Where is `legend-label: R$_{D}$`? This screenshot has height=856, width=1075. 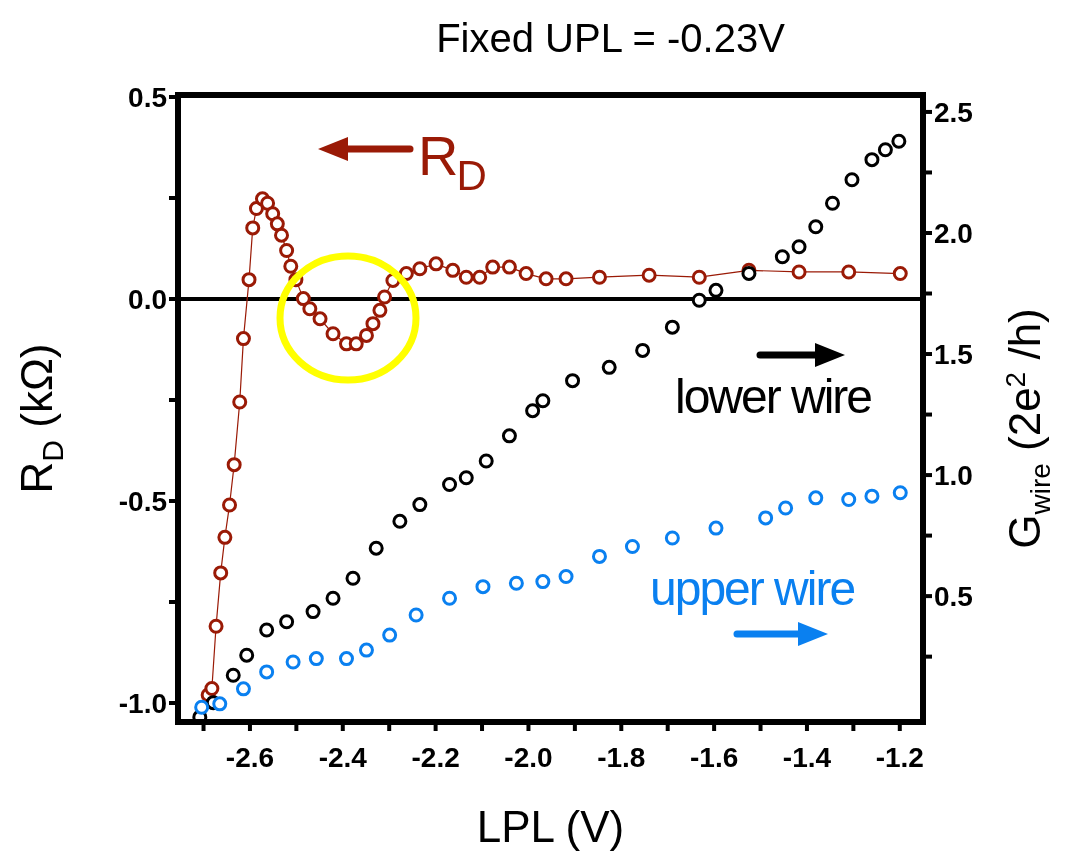 legend-label: R$_{D}$ is located at coordinates (452, 161).